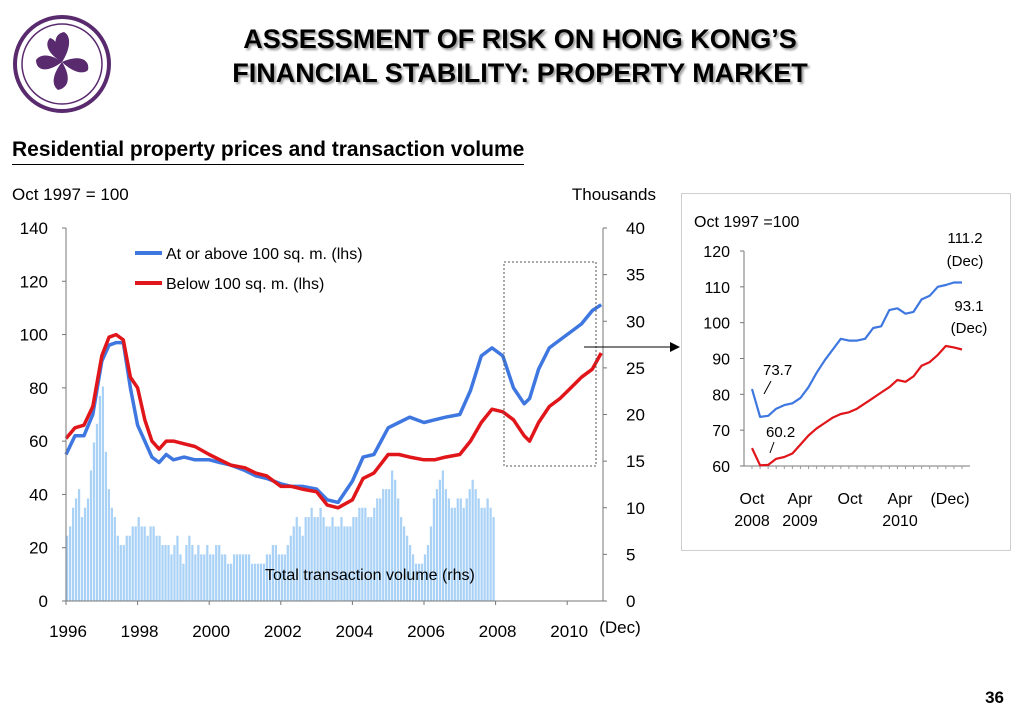 This screenshot has height=720, width=1024. Describe the element at coordinates (280, 493) in the screenshot. I see `transaction-volume-bars` at that location.